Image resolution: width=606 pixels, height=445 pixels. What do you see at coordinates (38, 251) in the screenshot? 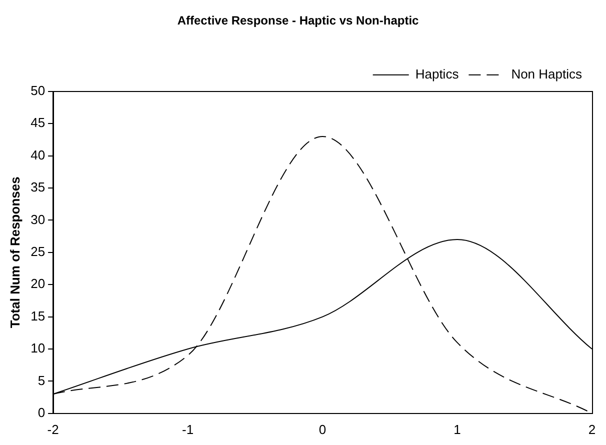
I see `y-tick-label: 25` at bounding box center [38, 251].